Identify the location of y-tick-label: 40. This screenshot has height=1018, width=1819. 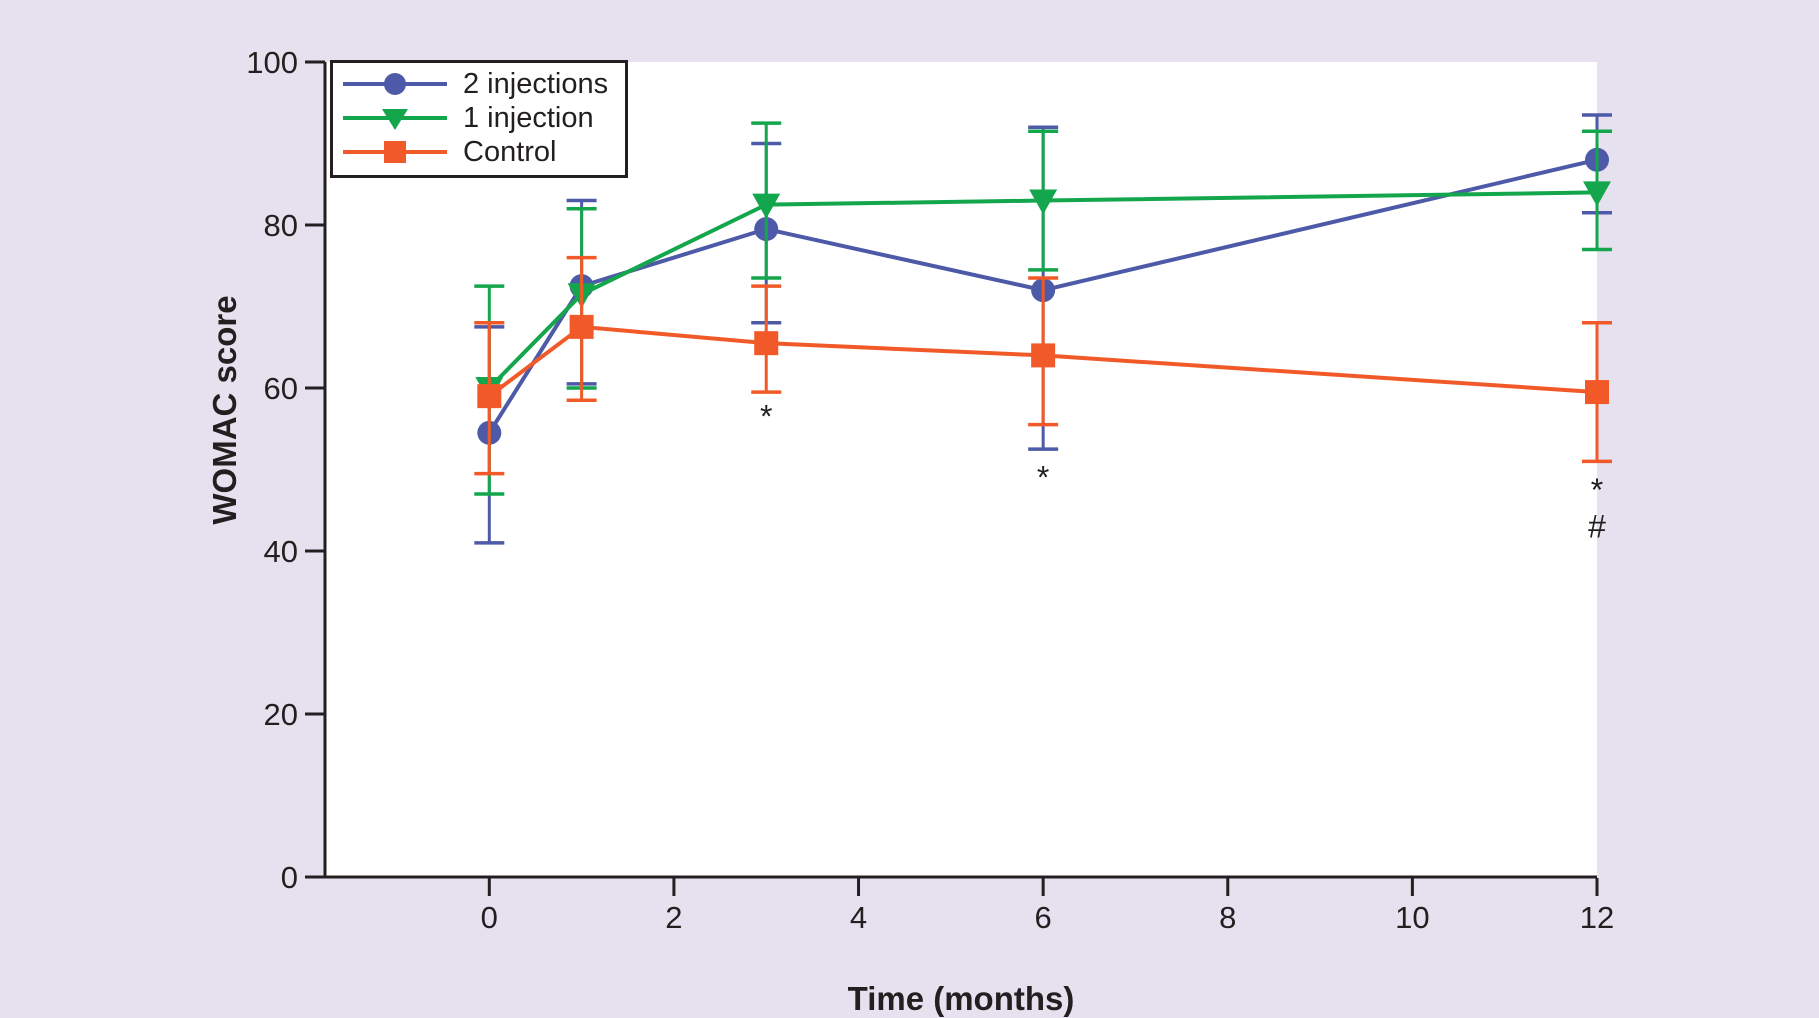
(281, 551).